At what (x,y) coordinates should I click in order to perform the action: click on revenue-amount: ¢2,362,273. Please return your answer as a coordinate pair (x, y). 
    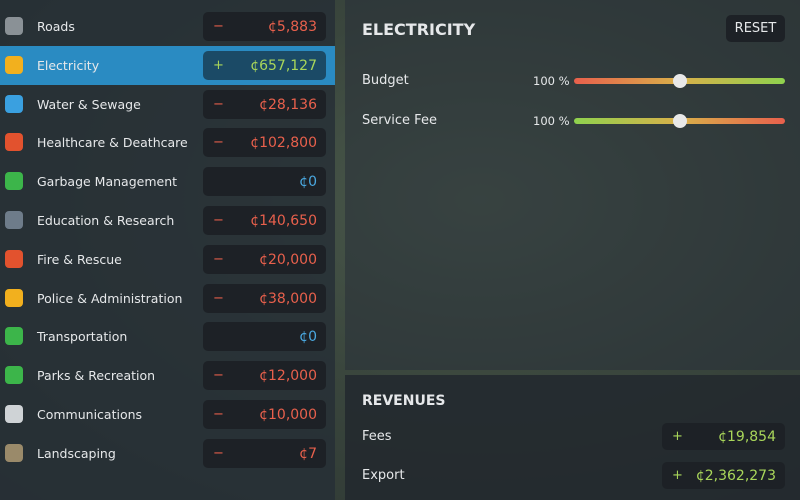
    Looking at the image, I should click on (735, 476).